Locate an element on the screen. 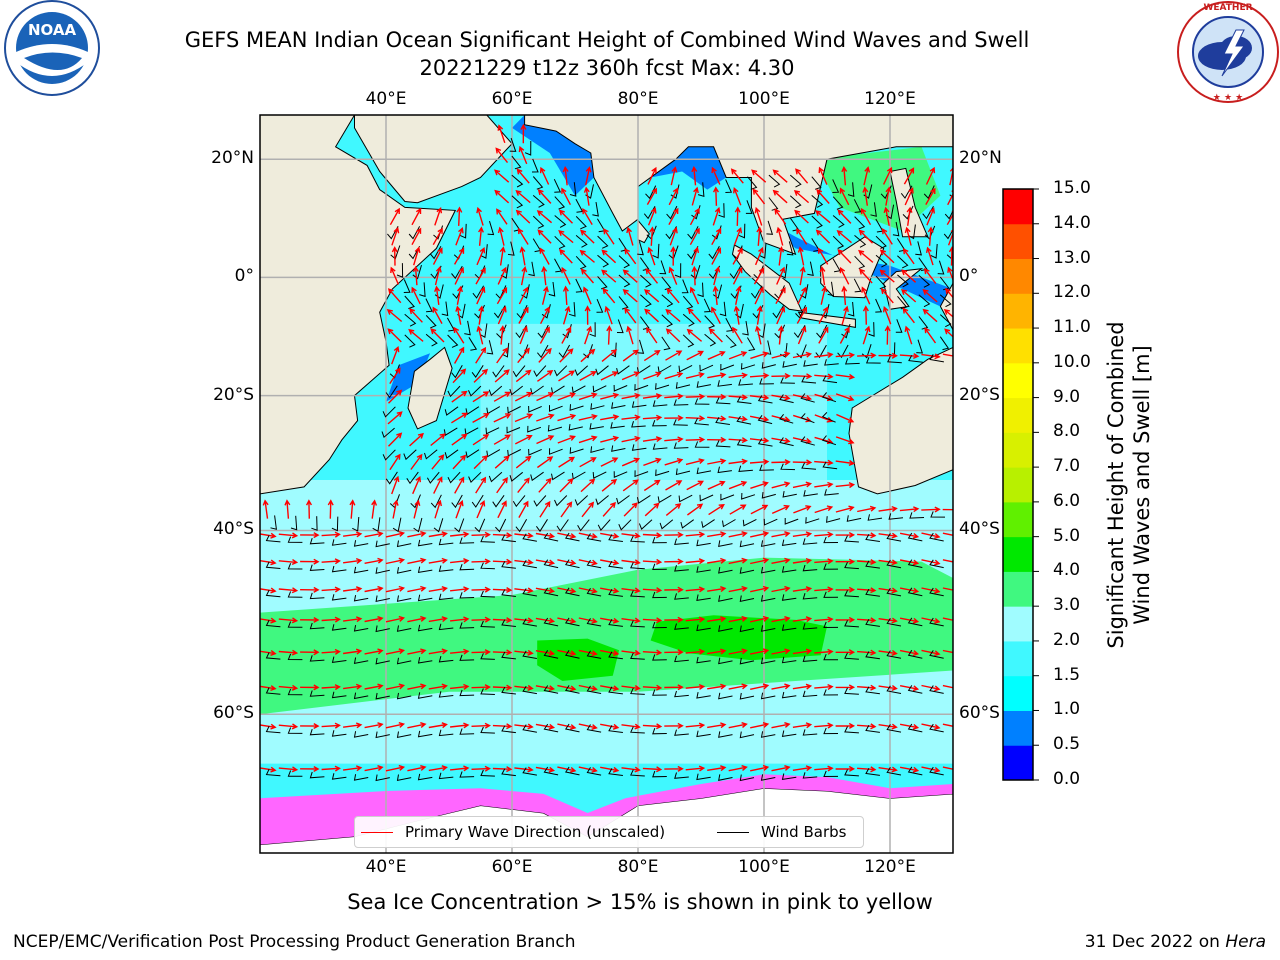 The height and width of the screenshot is (960, 1280). colorbar-tick-label: 6.0 is located at coordinates (1067, 500).